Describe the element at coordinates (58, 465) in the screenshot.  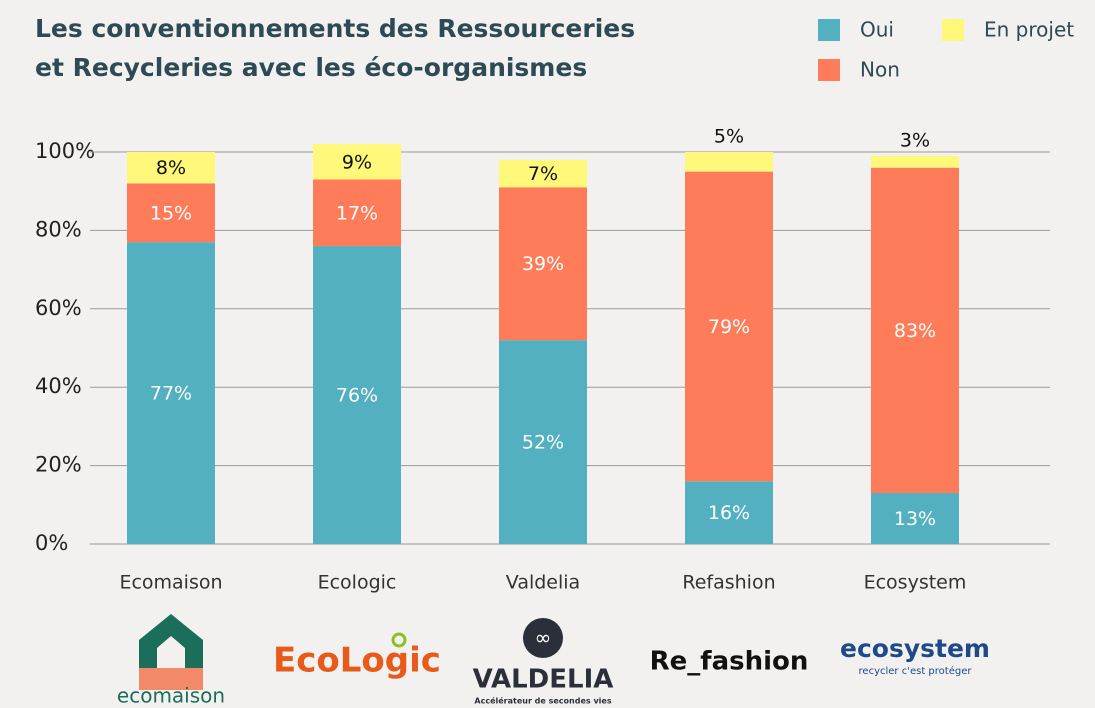
I see `y-tick-label: 20%` at that location.